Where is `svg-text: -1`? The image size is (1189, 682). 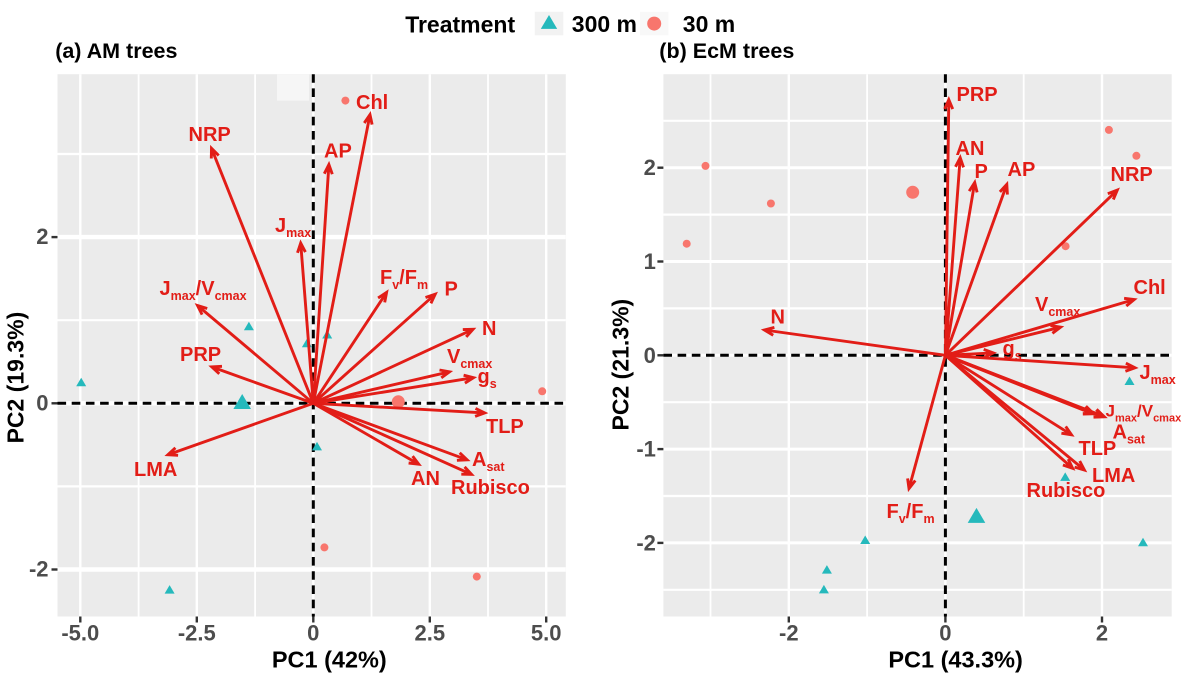 svg-text: -1 is located at coordinates (646, 449).